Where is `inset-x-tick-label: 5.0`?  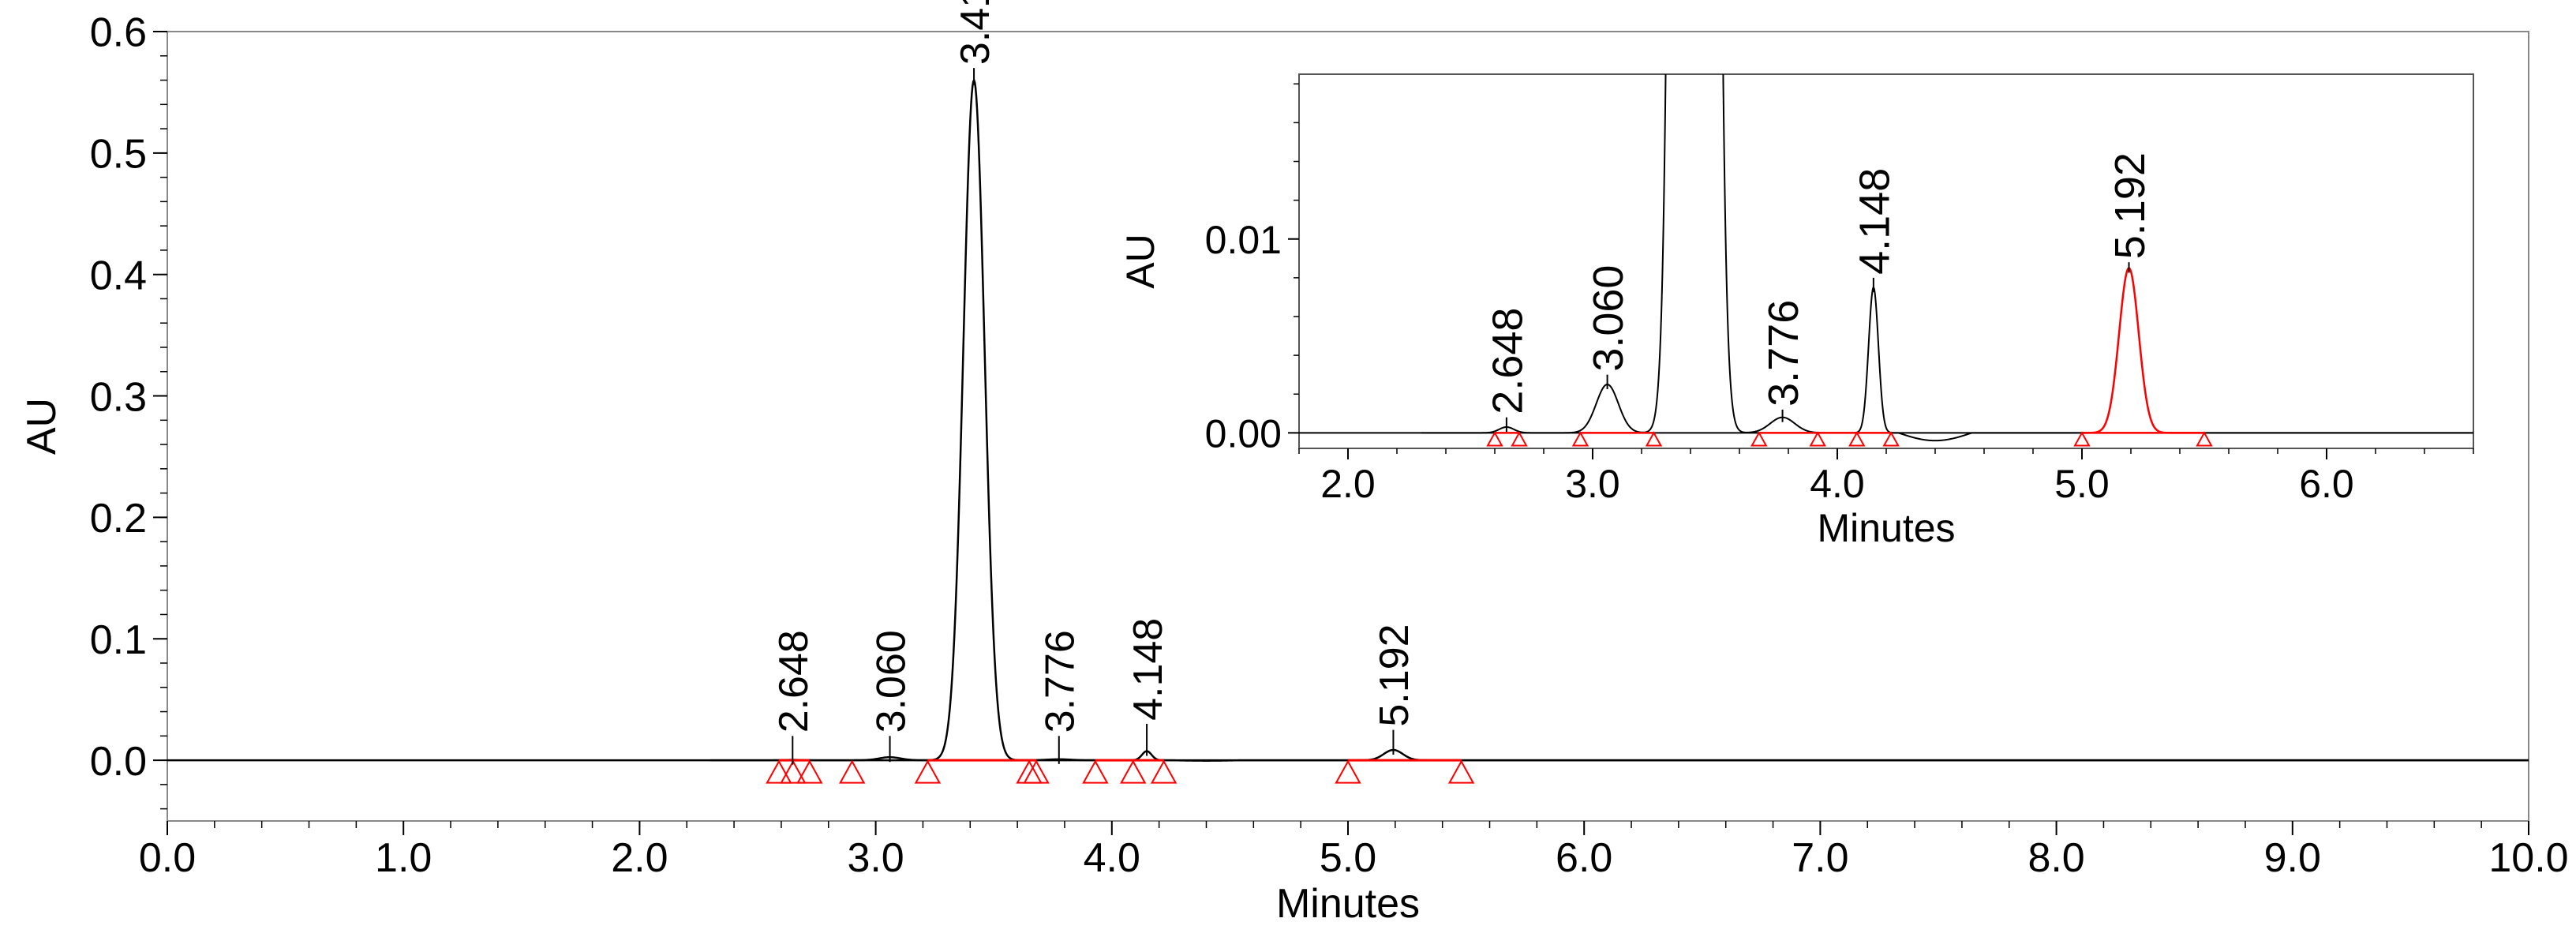
inset-x-tick-label: 5.0 is located at coordinates (2082, 484).